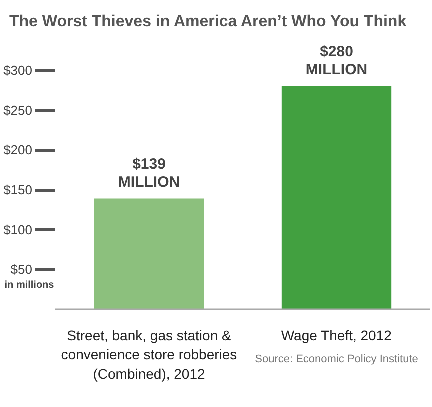 This screenshot has width=432, height=407. I want to click on y-tick-label: $150, so click(18, 190).